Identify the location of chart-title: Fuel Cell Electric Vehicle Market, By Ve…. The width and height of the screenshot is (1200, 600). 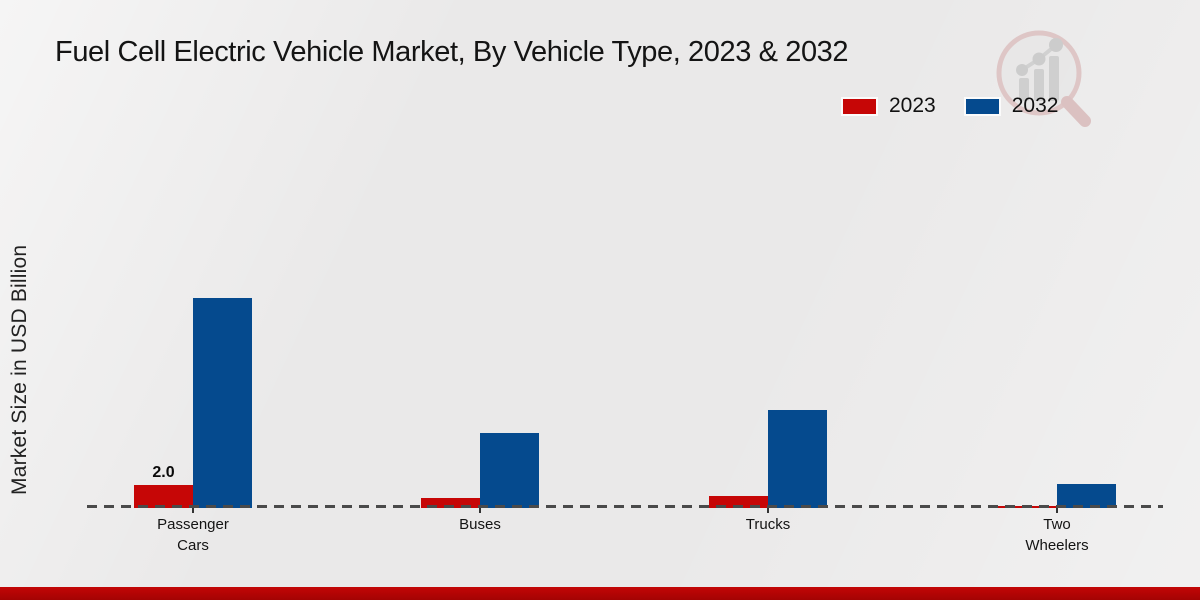
(452, 52).